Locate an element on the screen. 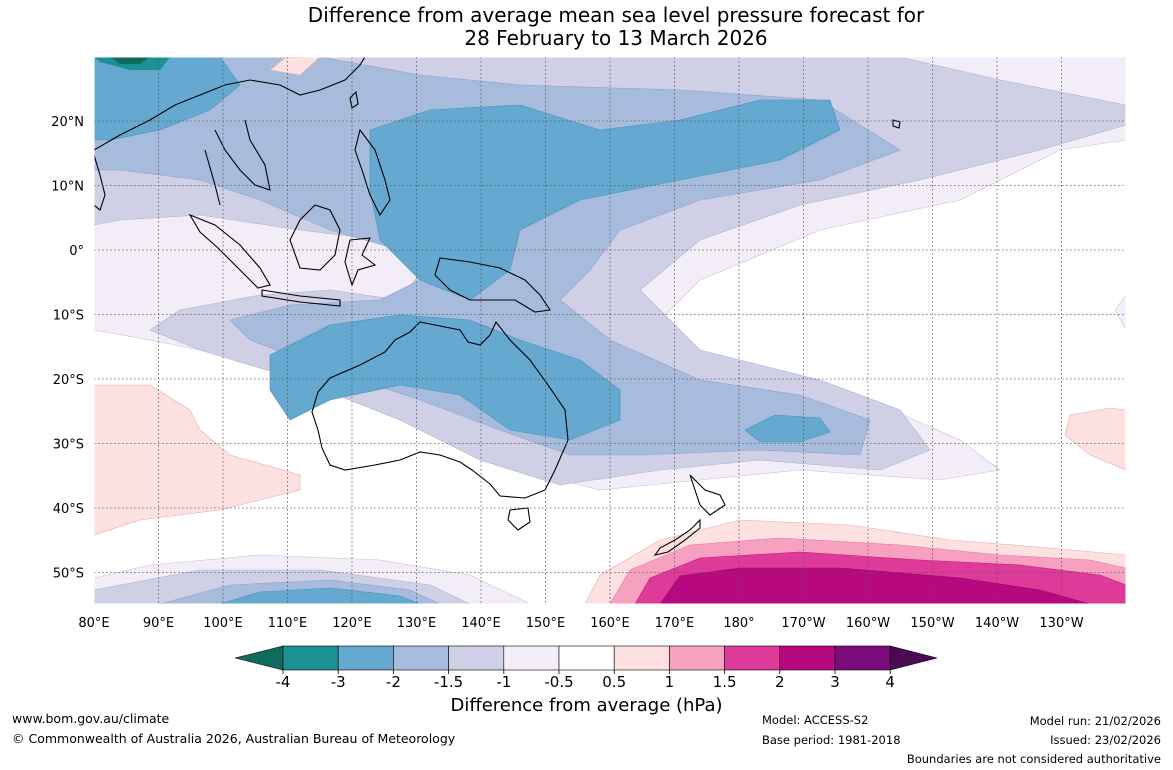 The height and width of the screenshot is (770, 1173). colorbar-tick-label: 2 is located at coordinates (780, 682).